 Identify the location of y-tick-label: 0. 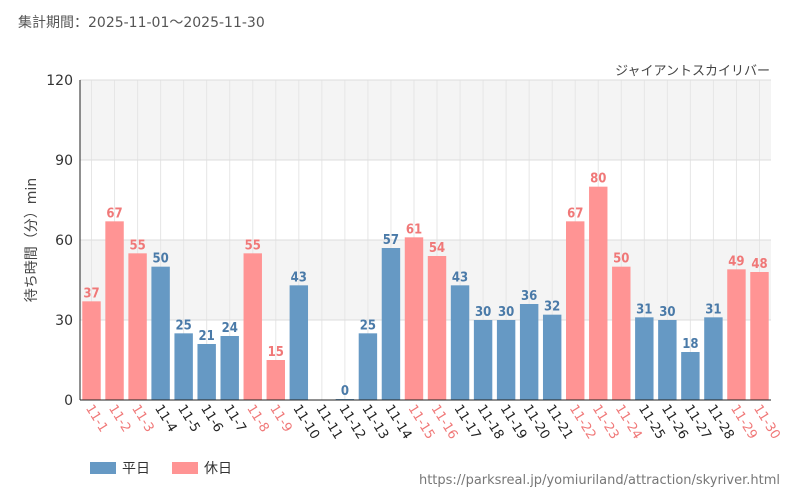
(68, 401).